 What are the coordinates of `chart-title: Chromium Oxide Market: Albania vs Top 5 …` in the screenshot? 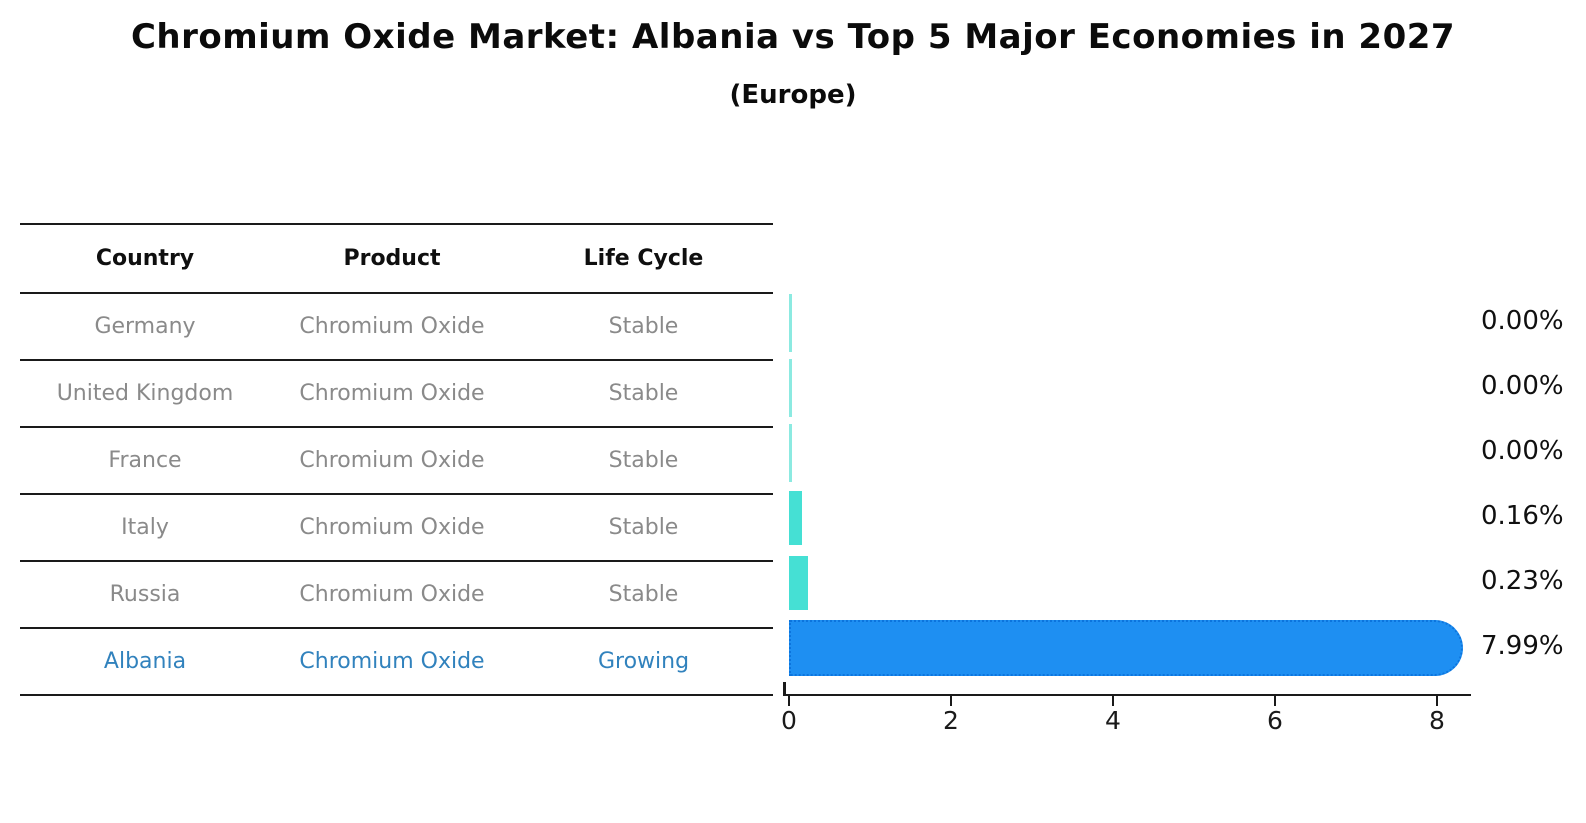 It's located at (793, 37).